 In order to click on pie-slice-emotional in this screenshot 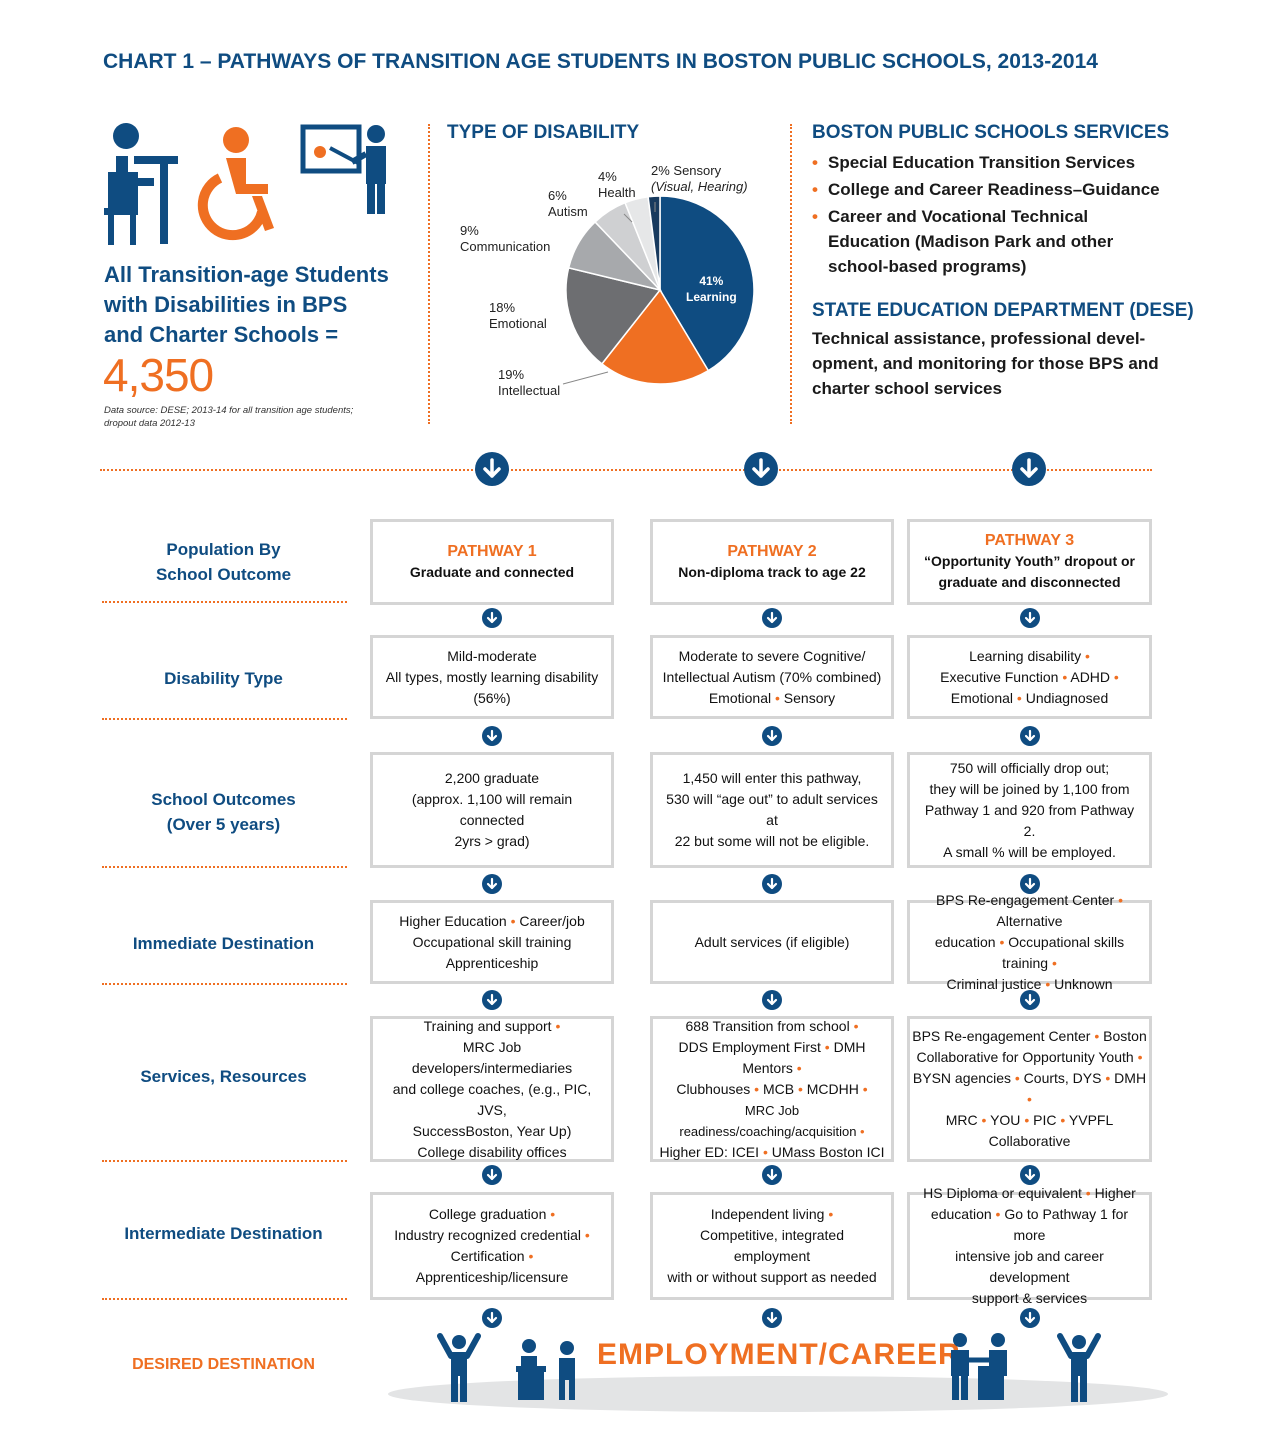, I will do `click(613, 315)`.